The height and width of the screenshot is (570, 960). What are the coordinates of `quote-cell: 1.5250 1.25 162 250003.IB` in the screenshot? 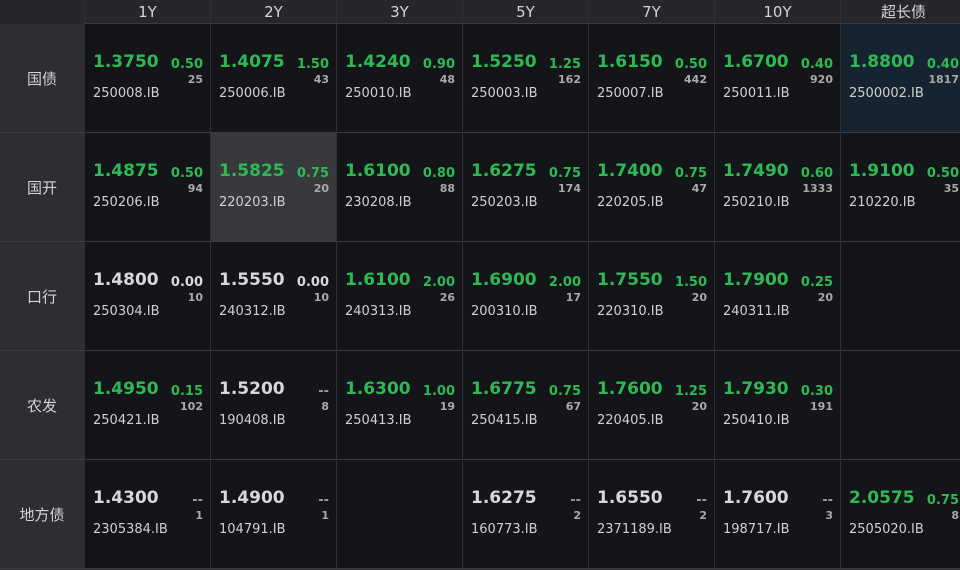 It's located at (525, 78).